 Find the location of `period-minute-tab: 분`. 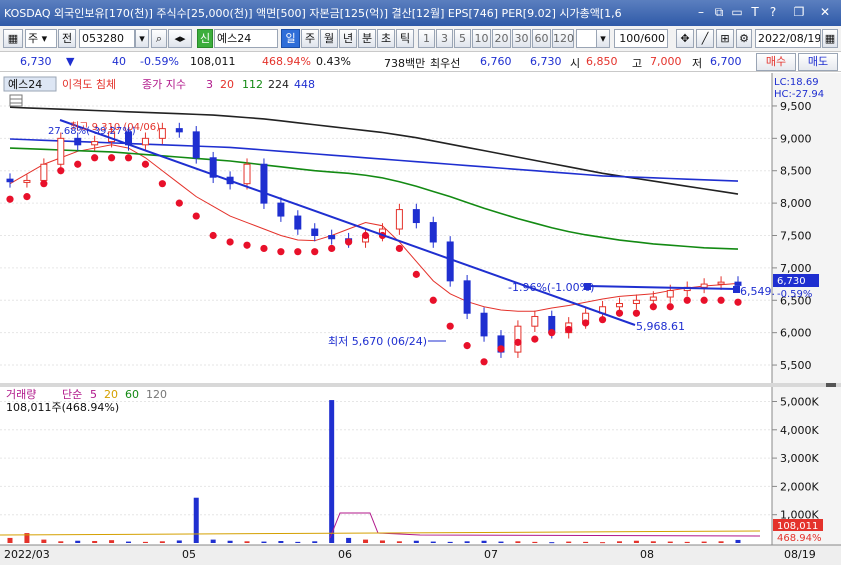

period-minute-tab: 분 is located at coordinates (367, 38).